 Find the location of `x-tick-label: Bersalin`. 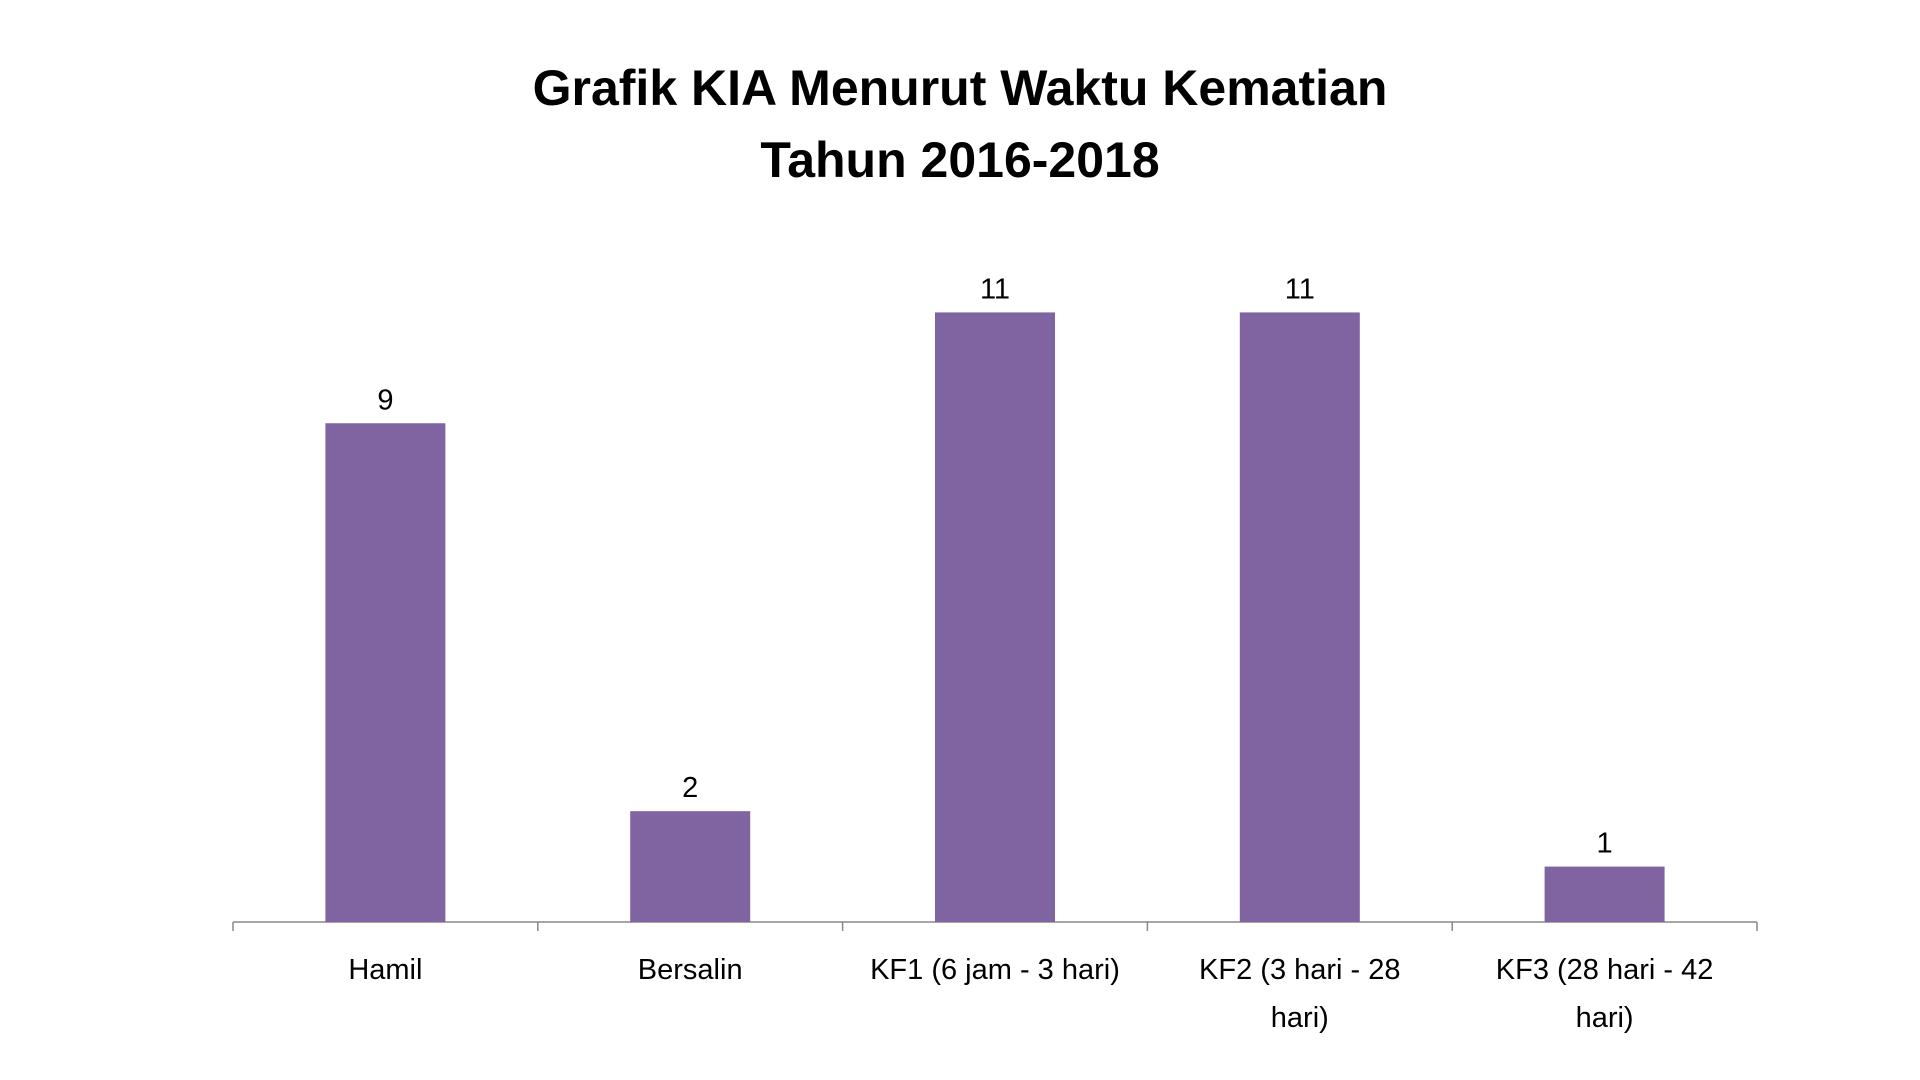

x-tick-label: Bersalin is located at coordinates (690, 970).